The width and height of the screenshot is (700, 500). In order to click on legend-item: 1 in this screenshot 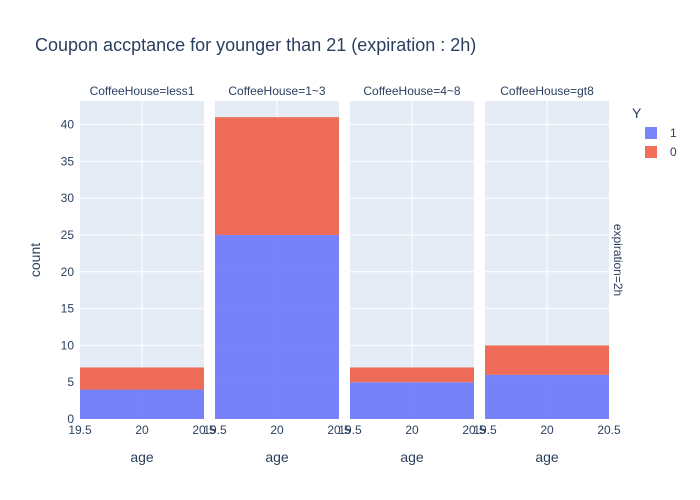, I will do `click(661, 133)`.